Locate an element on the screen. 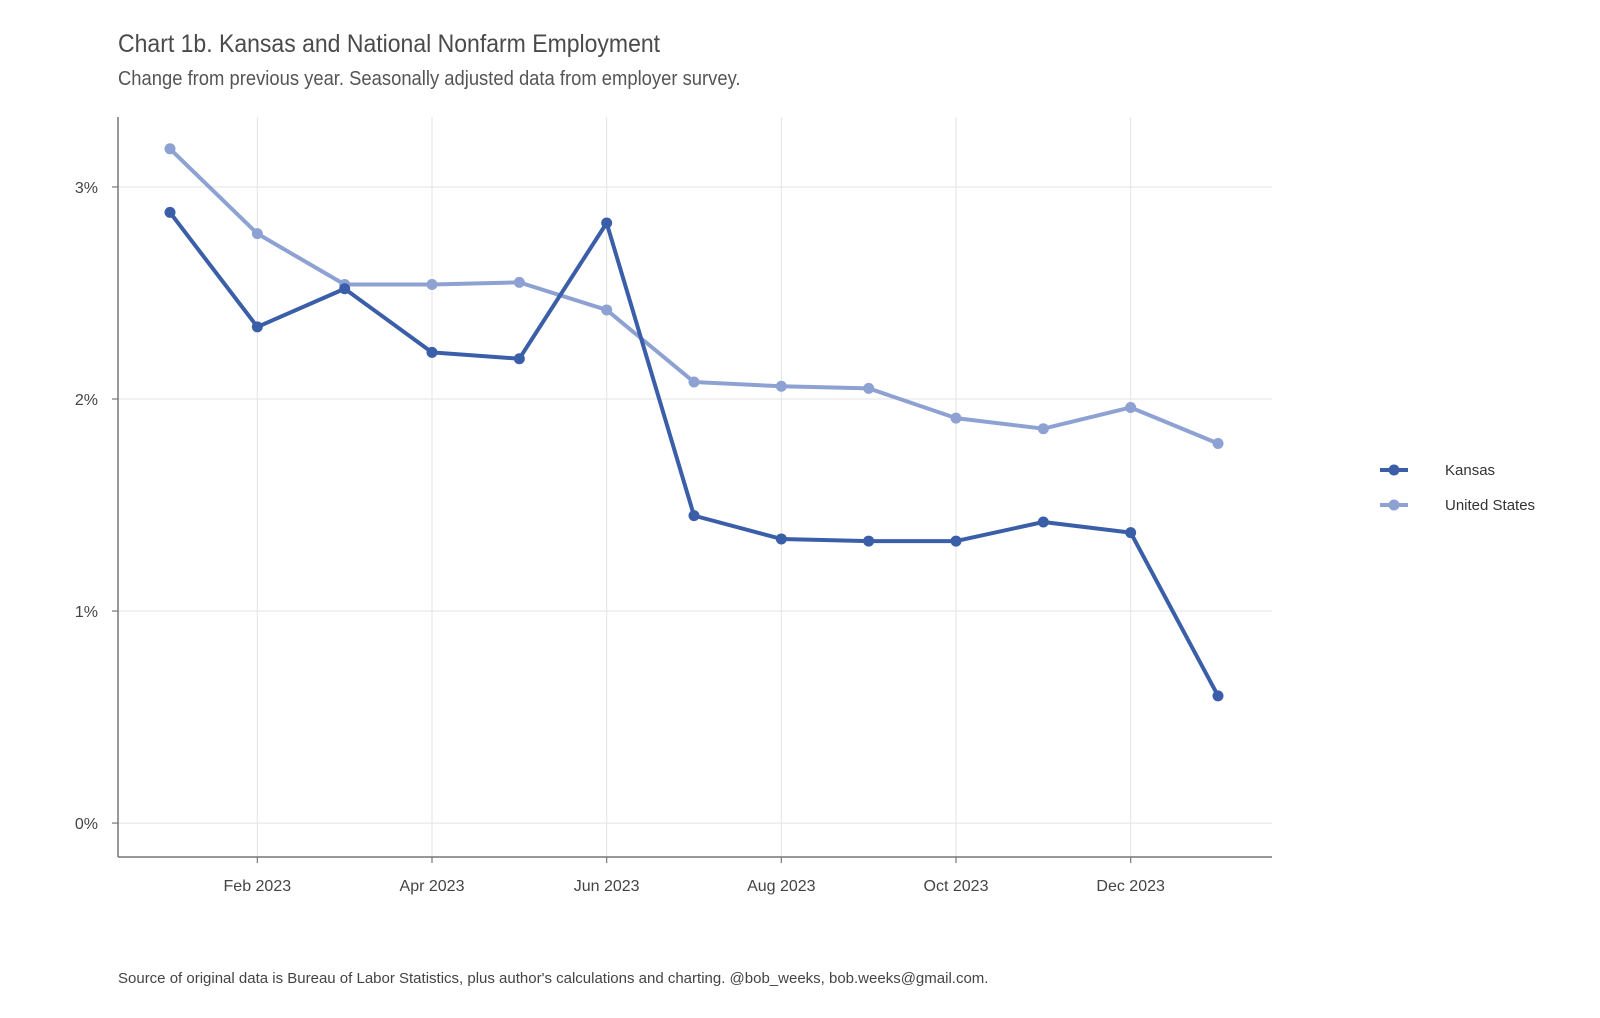 The width and height of the screenshot is (1600, 1018). x-tick-label: Jun 2023 is located at coordinates (607, 886).